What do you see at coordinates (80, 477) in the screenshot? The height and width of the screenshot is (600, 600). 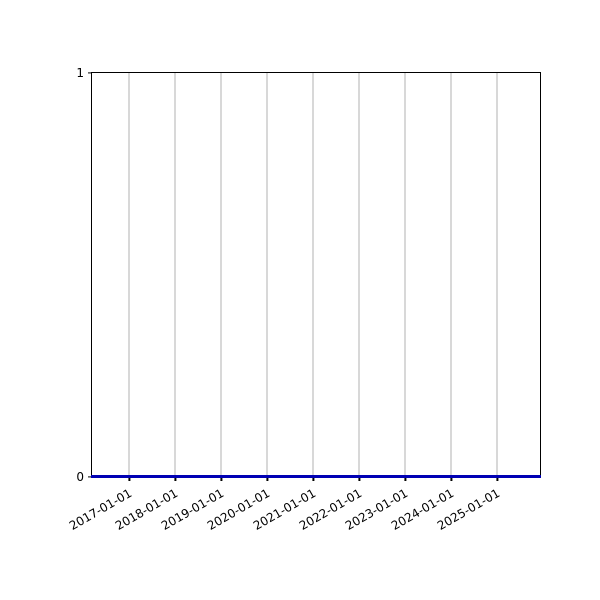 I see `y-tick-label: 0` at bounding box center [80, 477].